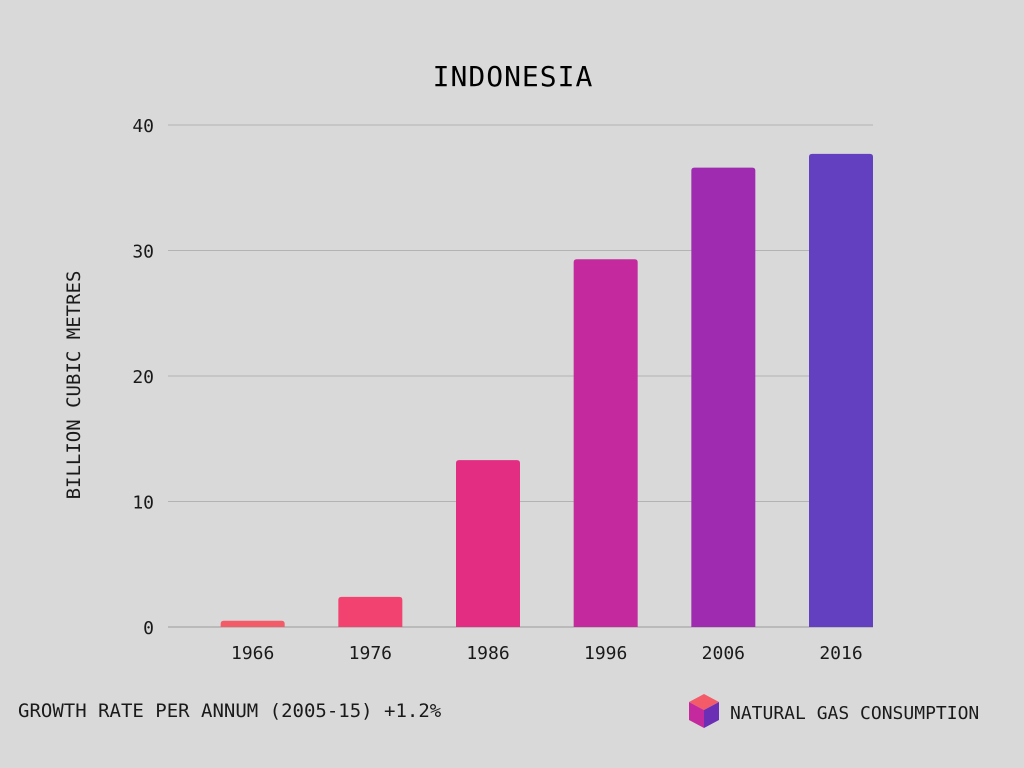  Describe the element at coordinates (487, 653) in the screenshot. I see `x-tick-label: 1986` at that location.